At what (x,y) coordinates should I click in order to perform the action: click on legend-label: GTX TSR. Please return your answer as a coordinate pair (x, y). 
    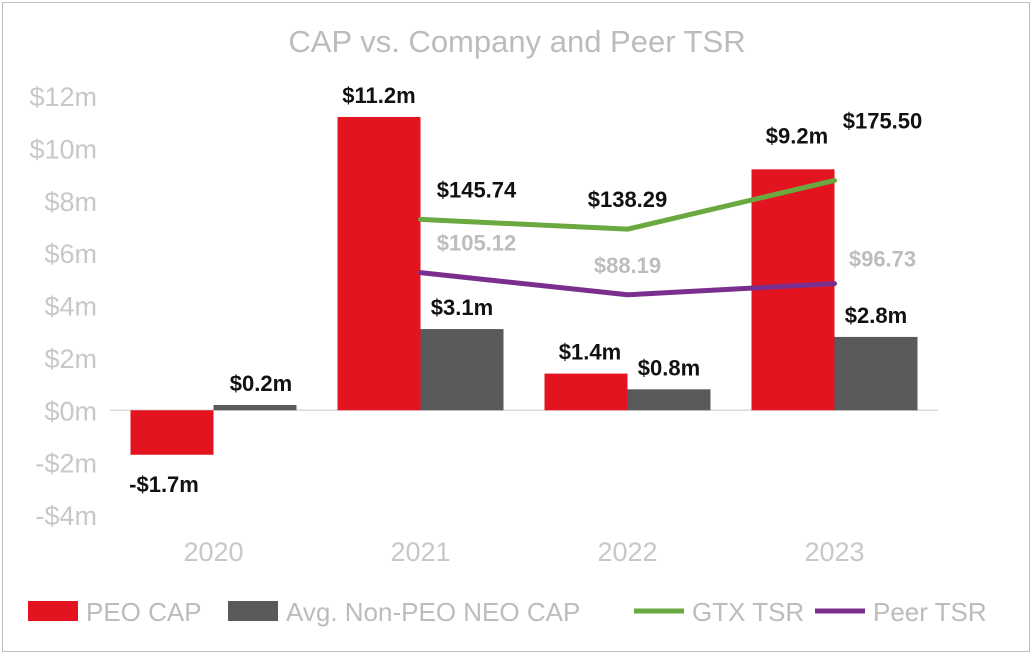
    Looking at the image, I should click on (748, 612).